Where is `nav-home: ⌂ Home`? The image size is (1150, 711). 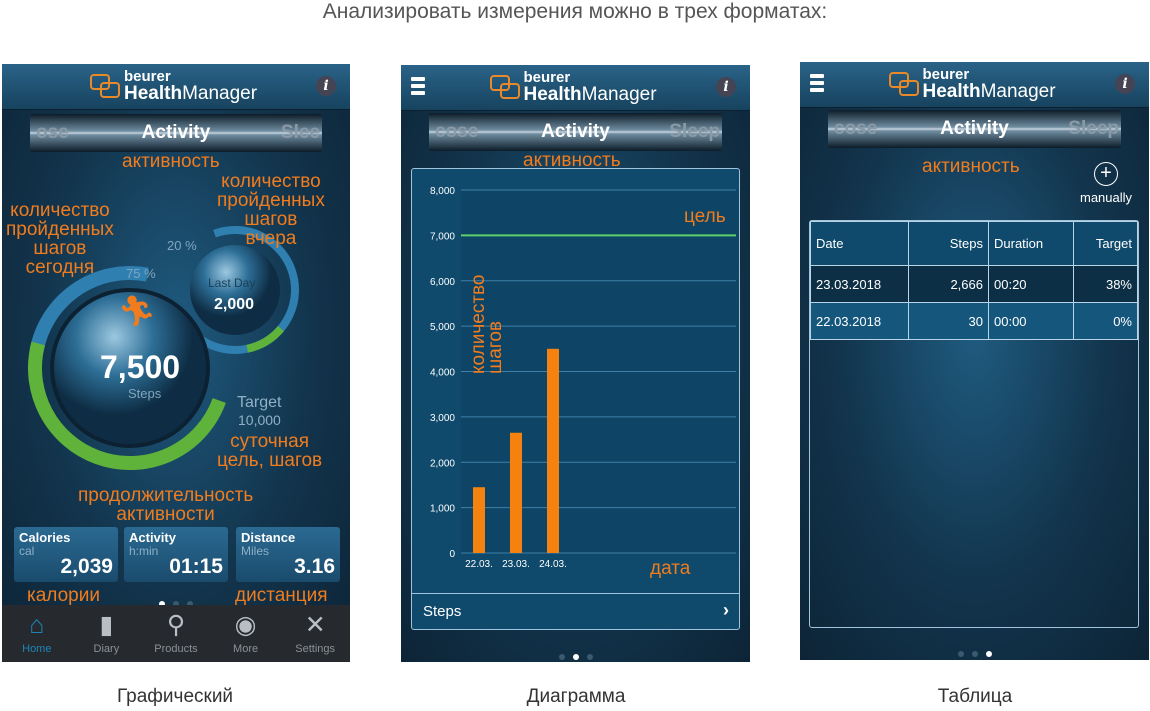
nav-home: ⌂ Home is located at coordinates (37, 633).